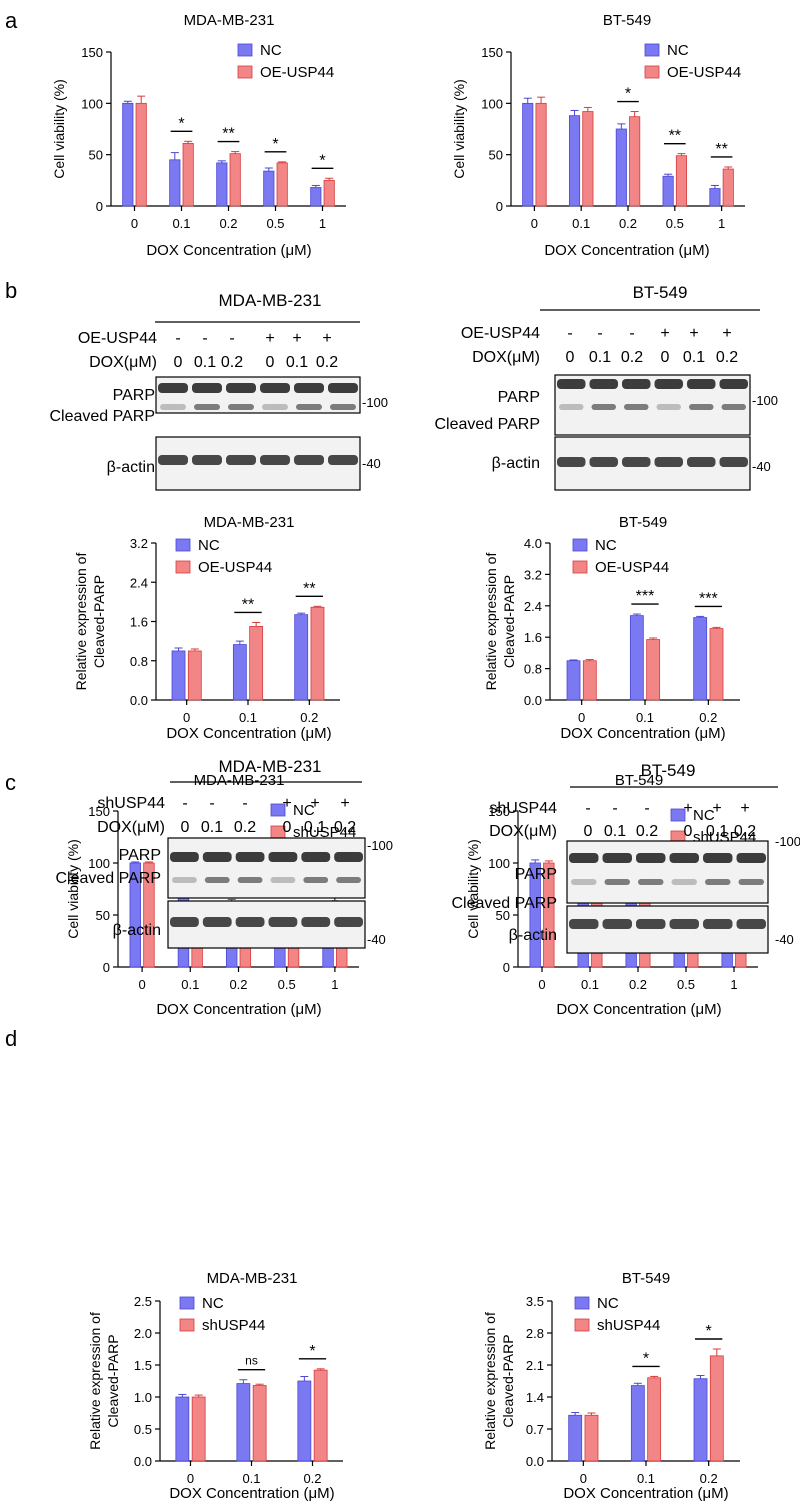  What do you see at coordinates (270, 300) in the screenshot?
I see `blot-cell-line-title: MDA-MB-231` at bounding box center [270, 300].